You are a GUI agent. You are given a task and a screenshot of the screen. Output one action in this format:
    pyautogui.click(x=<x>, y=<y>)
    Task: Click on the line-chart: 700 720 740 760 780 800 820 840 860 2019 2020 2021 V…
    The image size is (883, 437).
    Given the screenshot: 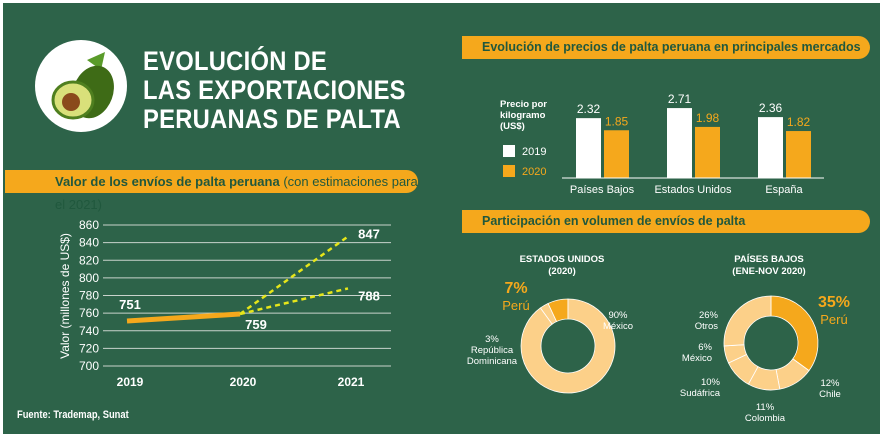 What is the action you would take?
    pyautogui.click(x=224, y=303)
    